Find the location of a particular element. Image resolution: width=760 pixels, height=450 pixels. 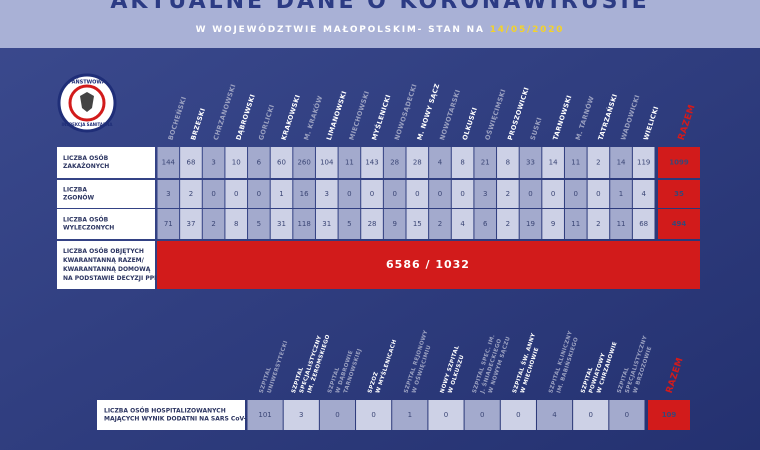

row-label: LICZBA OSÓB HOSPITALIZOWANYCH is located at coordinates (165, 411).